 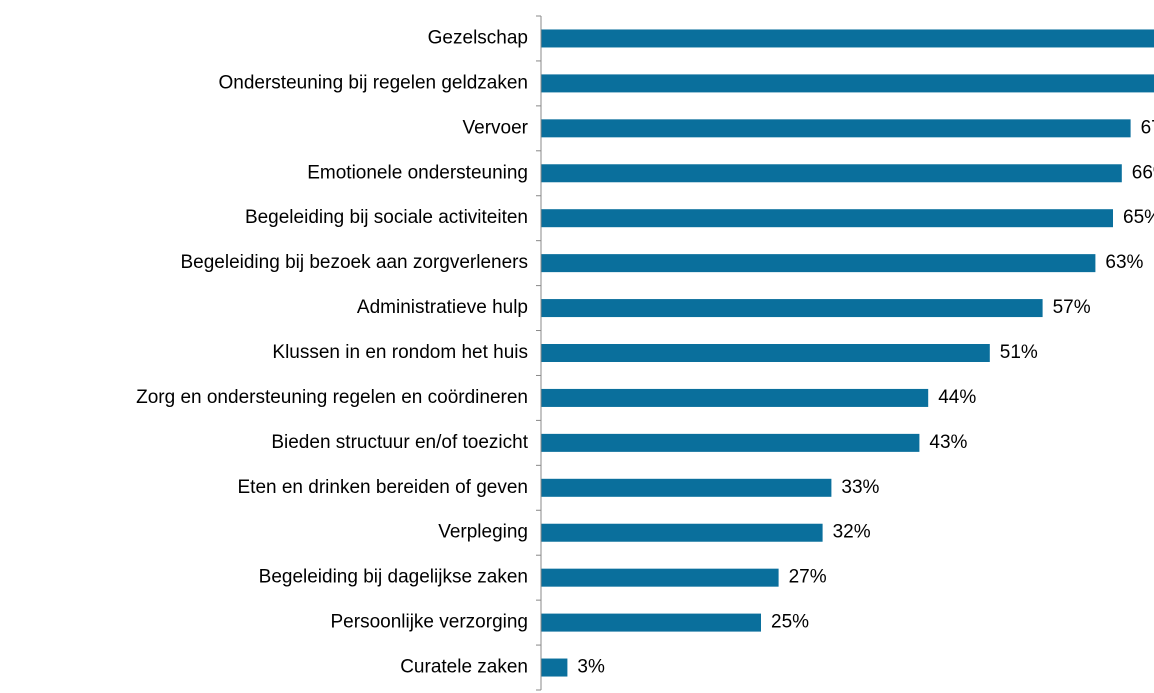 What do you see at coordinates (374, 82) in the screenshot?
I see `category-label: Ondersteuning bij regelen geldzaken` at bounding box center [374, 82].